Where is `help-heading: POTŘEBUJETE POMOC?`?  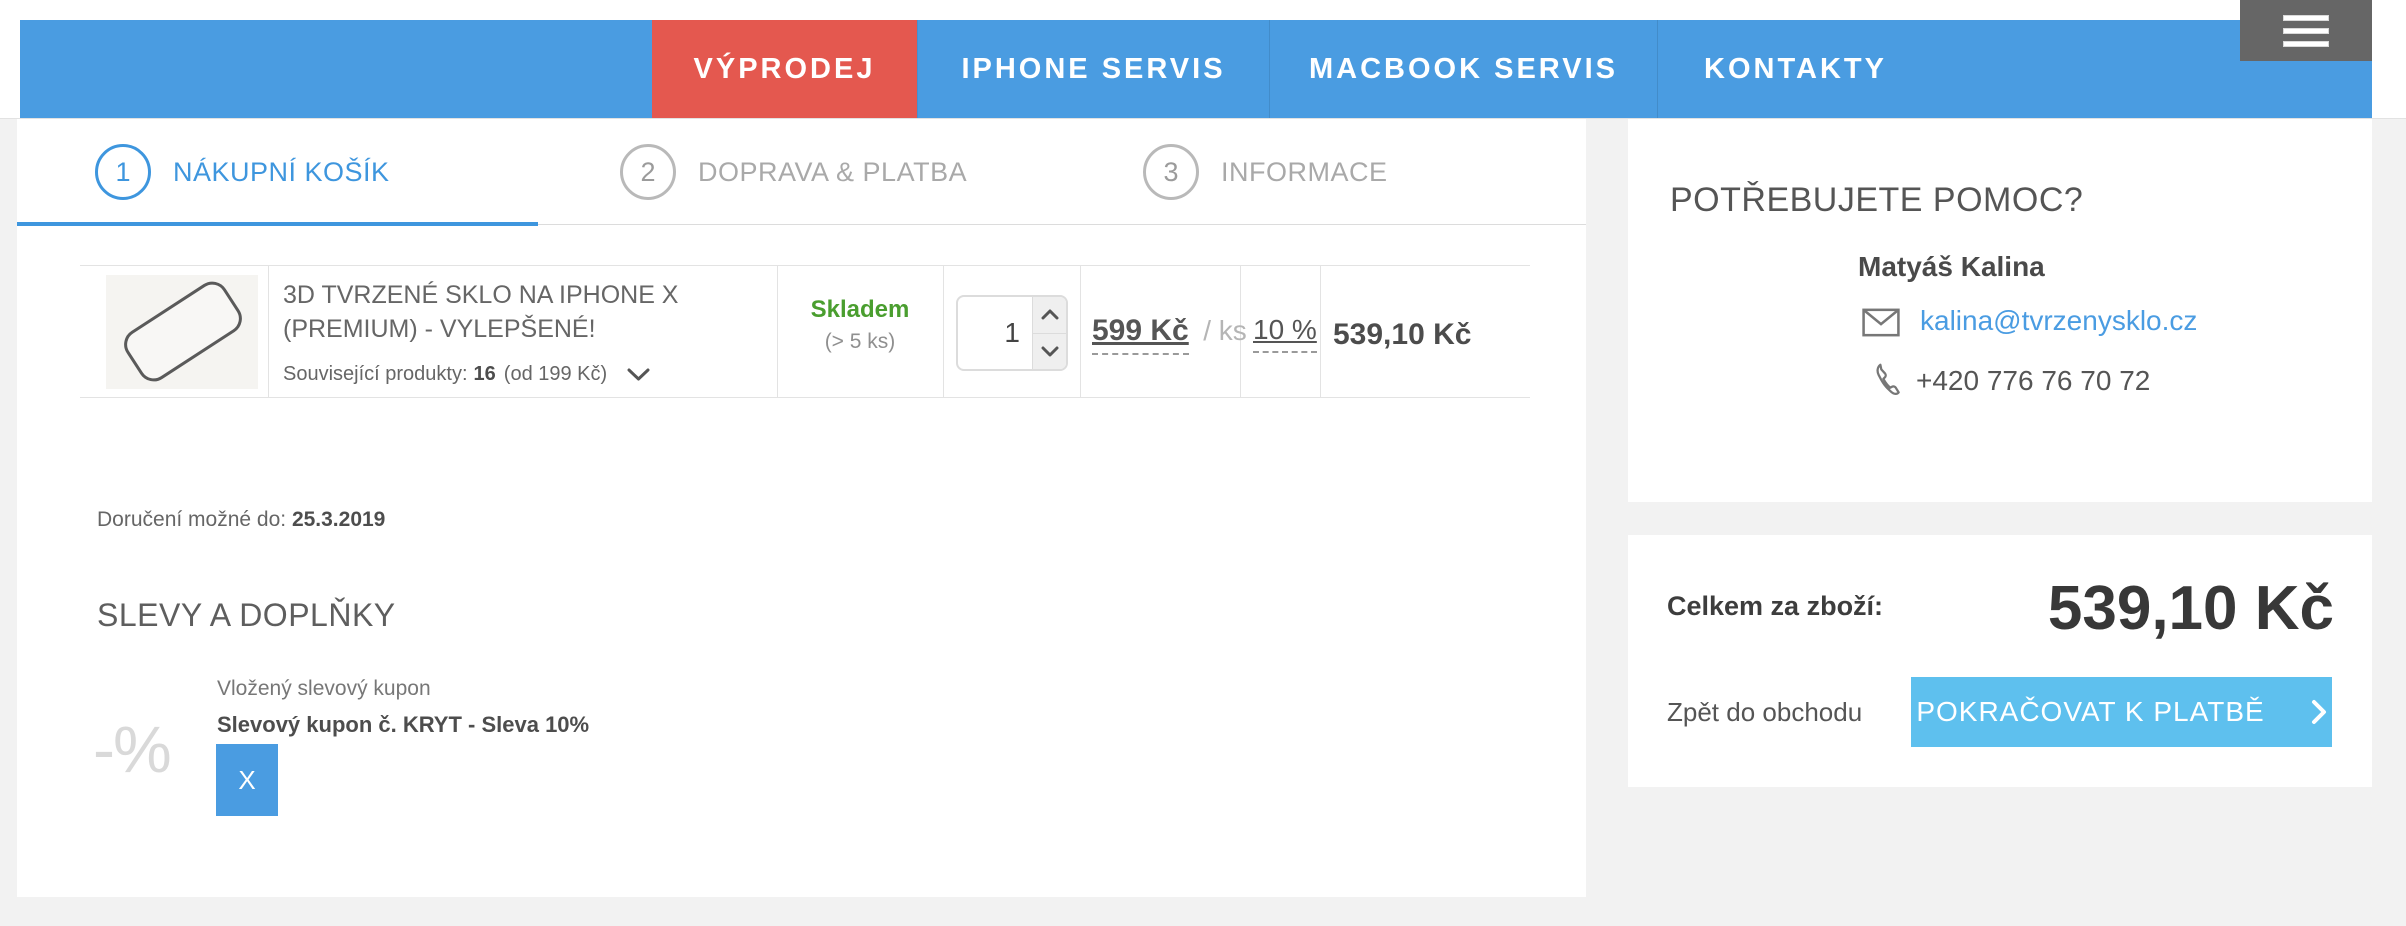
help-heading: POTŘEBUJETE POMOC? is located at coordinates (1877, 200).